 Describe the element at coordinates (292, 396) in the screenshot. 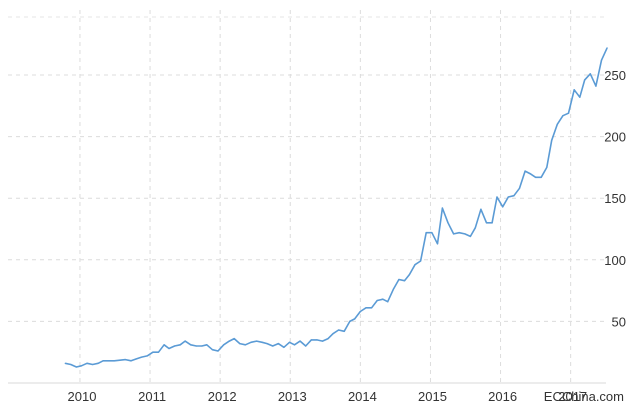

I see `x-tick-label: 2013` at that location.